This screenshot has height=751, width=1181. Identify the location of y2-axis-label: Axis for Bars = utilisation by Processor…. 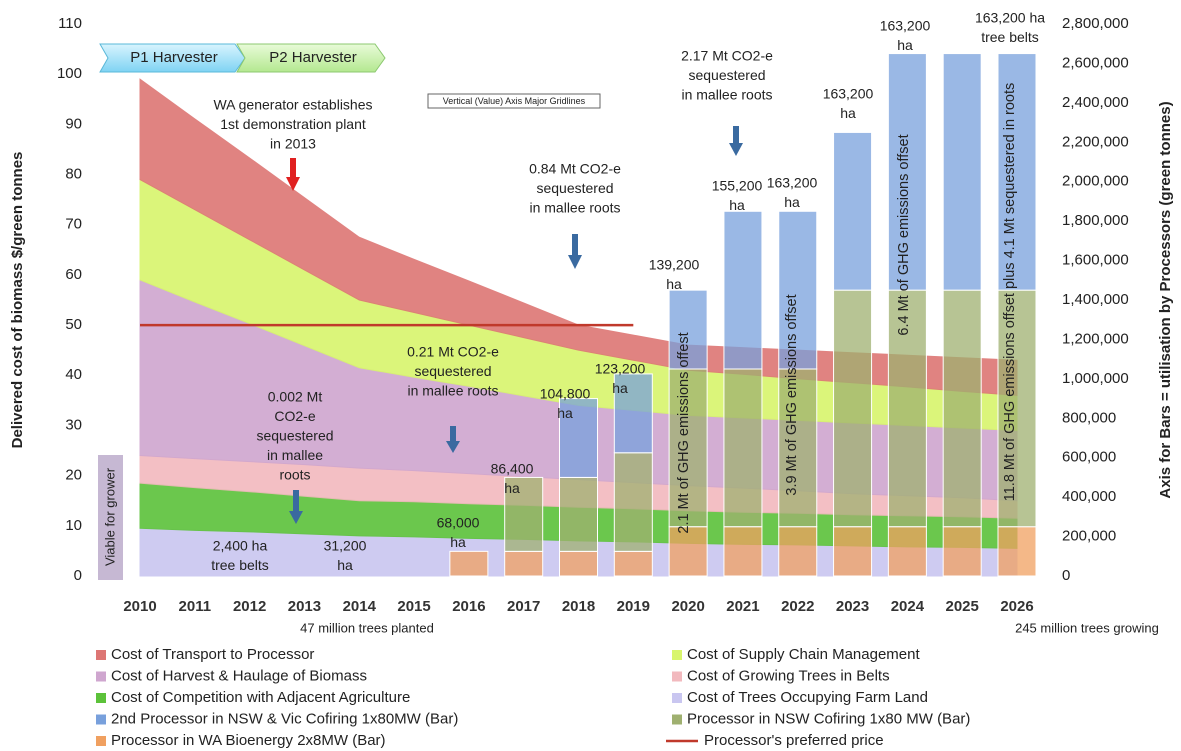
(1165, 299).